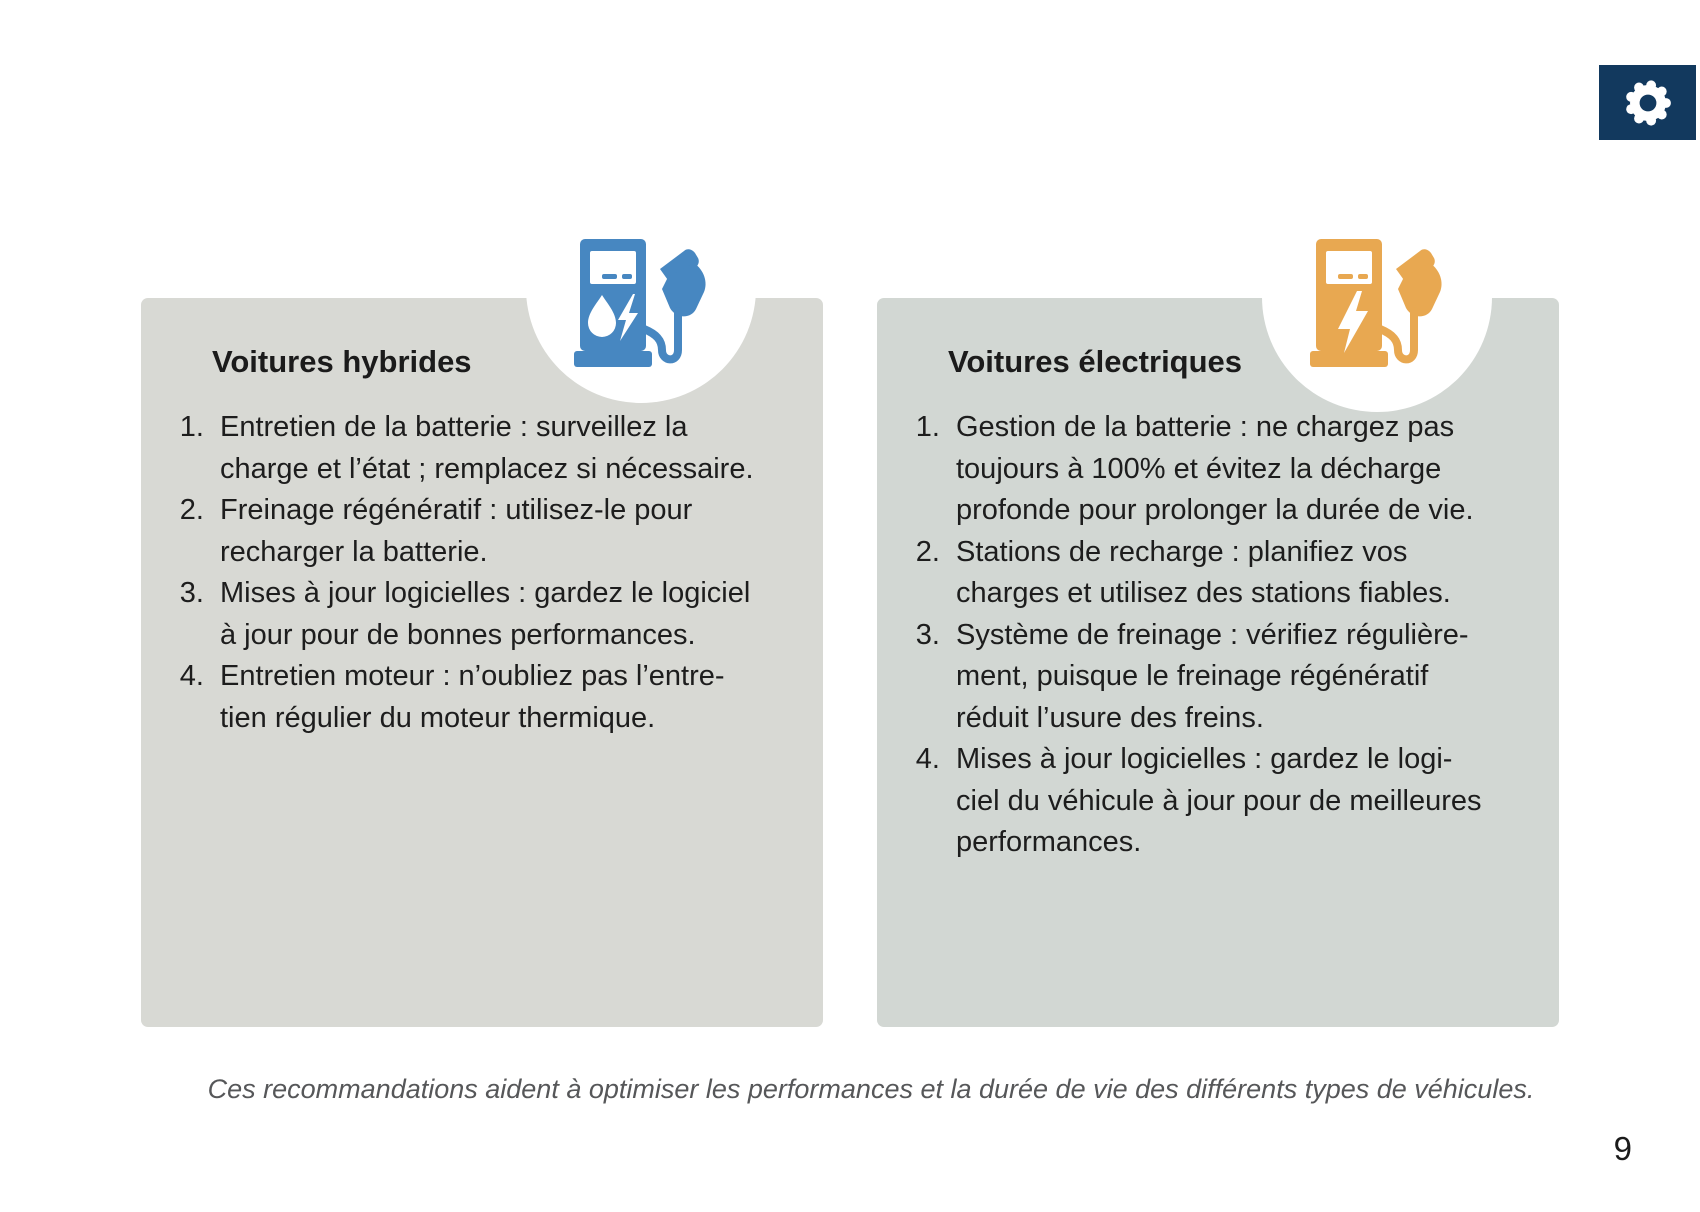  I want to click on gear-icon, so click(1648, 102).